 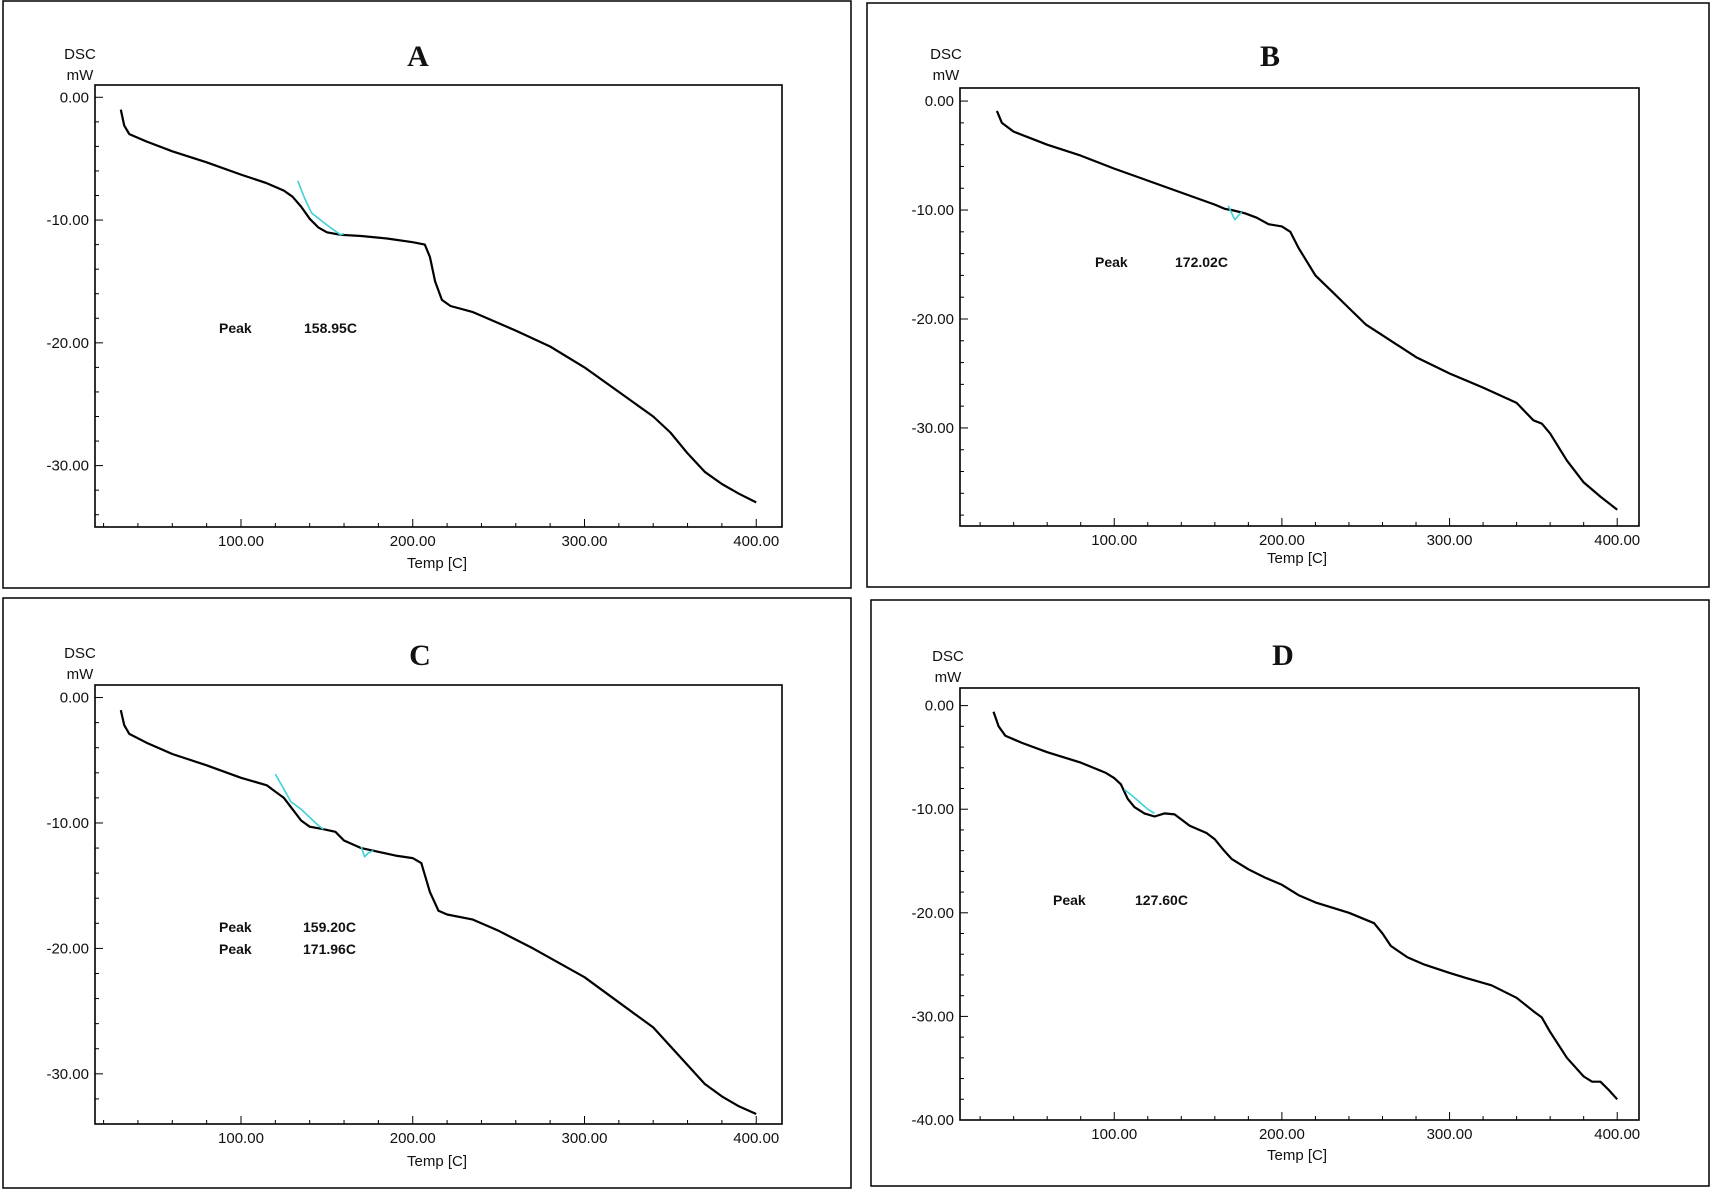 What do you see at coordinates (1201, 262) in the screenshot?
I see `peak-value: 172.02C` at bounding box center [1201, 262].